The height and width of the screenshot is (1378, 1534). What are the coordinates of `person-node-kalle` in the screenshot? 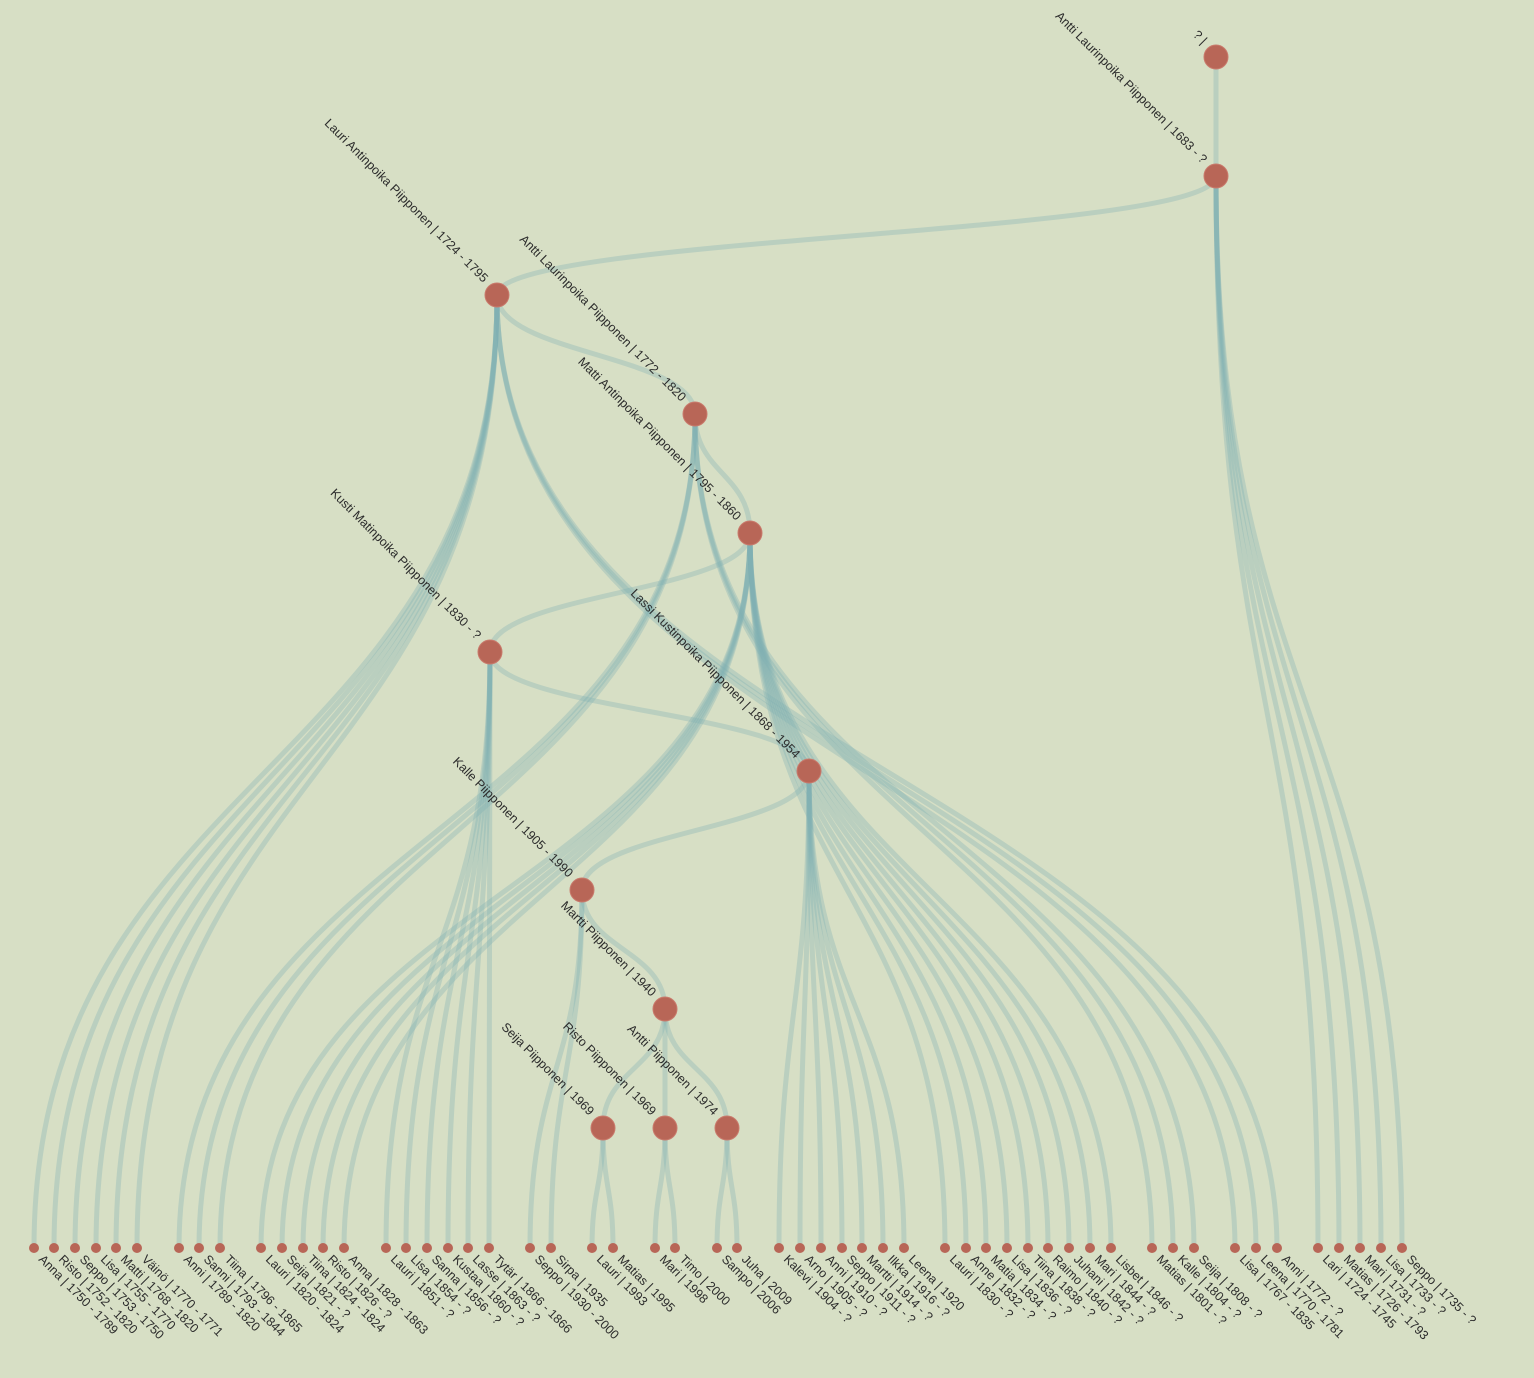 It's located at (582, 890).